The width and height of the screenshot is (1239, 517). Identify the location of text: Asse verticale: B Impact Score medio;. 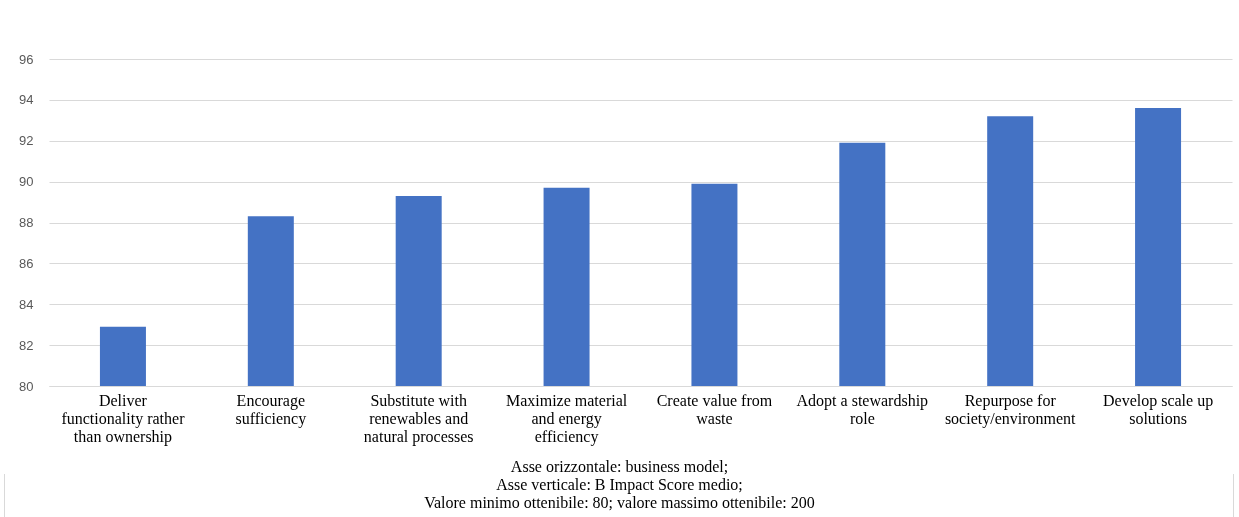
(619, 485).